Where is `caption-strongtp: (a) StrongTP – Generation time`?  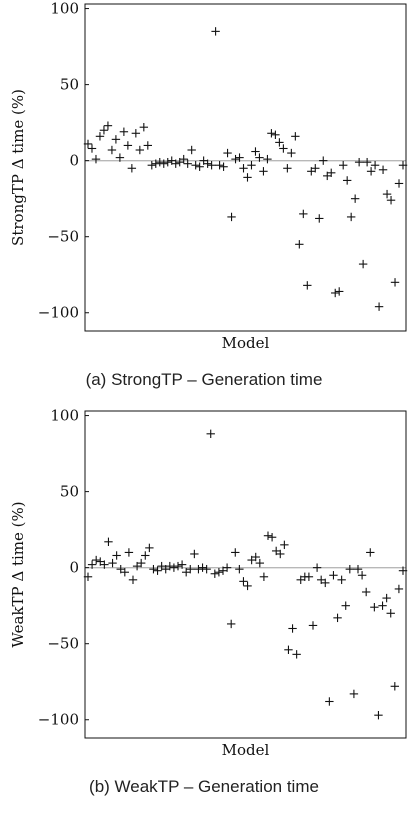 caption-strongtp: (a) StrongTP – Generation time is located at coordinates (204, 379).